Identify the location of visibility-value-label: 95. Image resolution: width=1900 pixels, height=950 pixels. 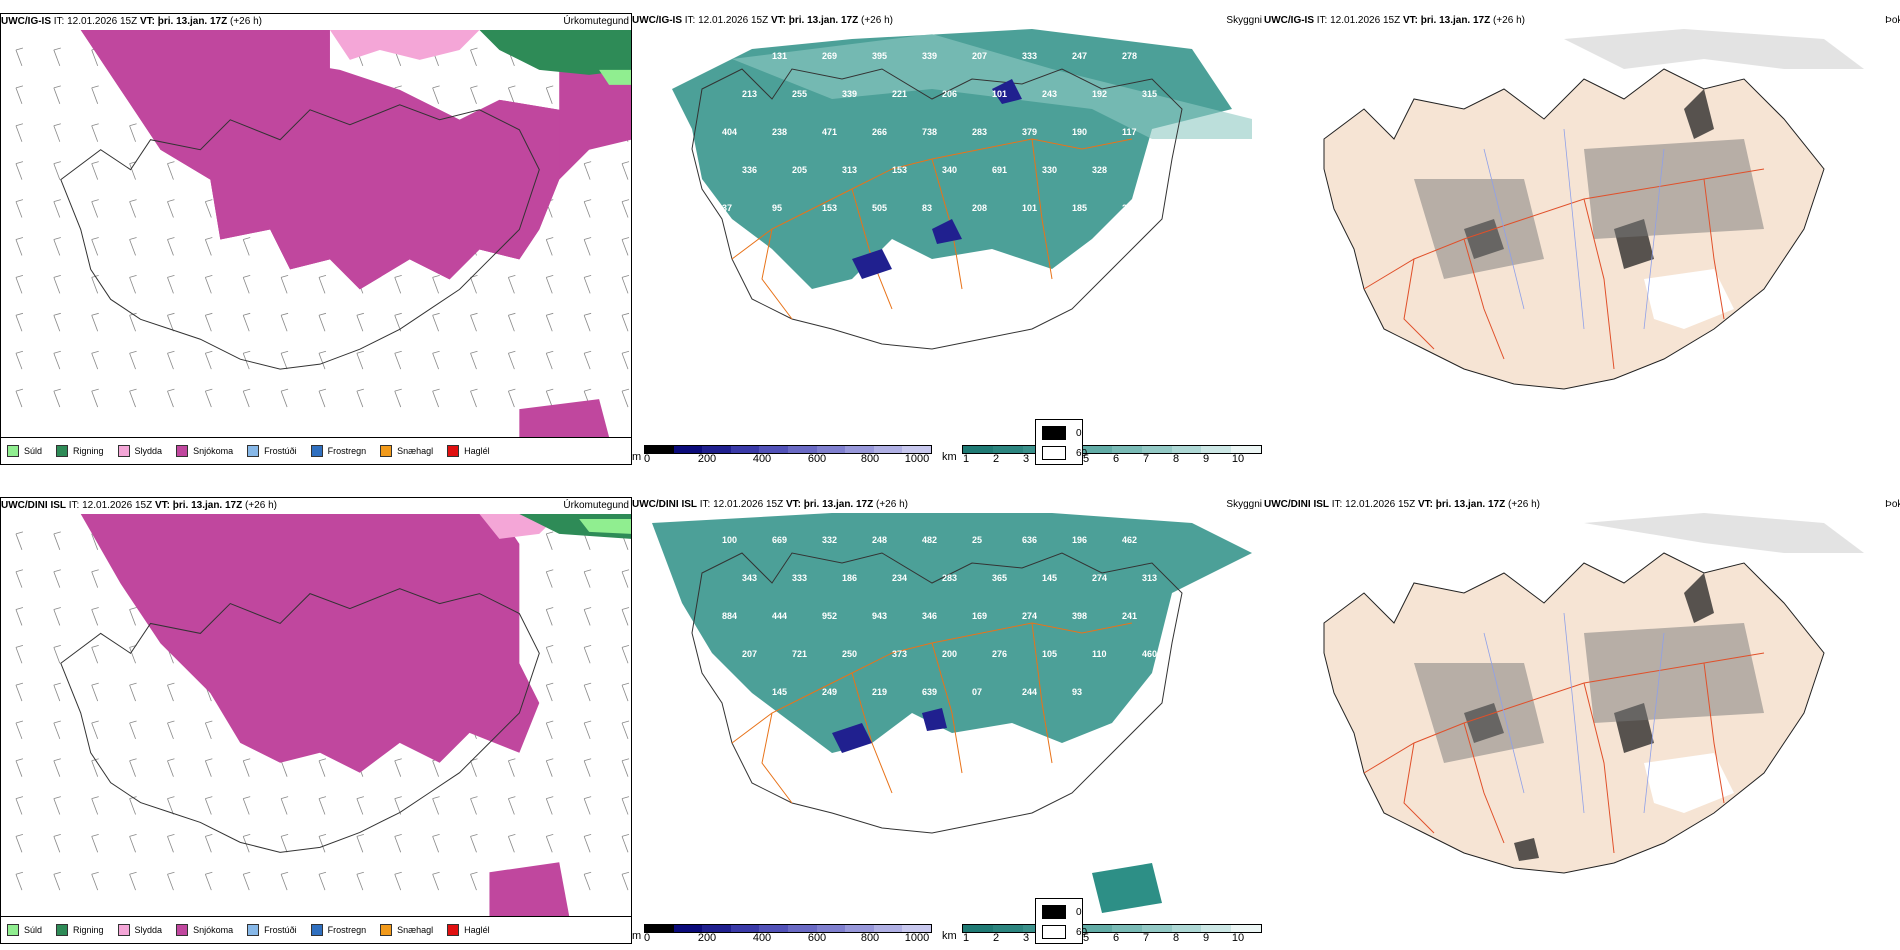
(777, 208).